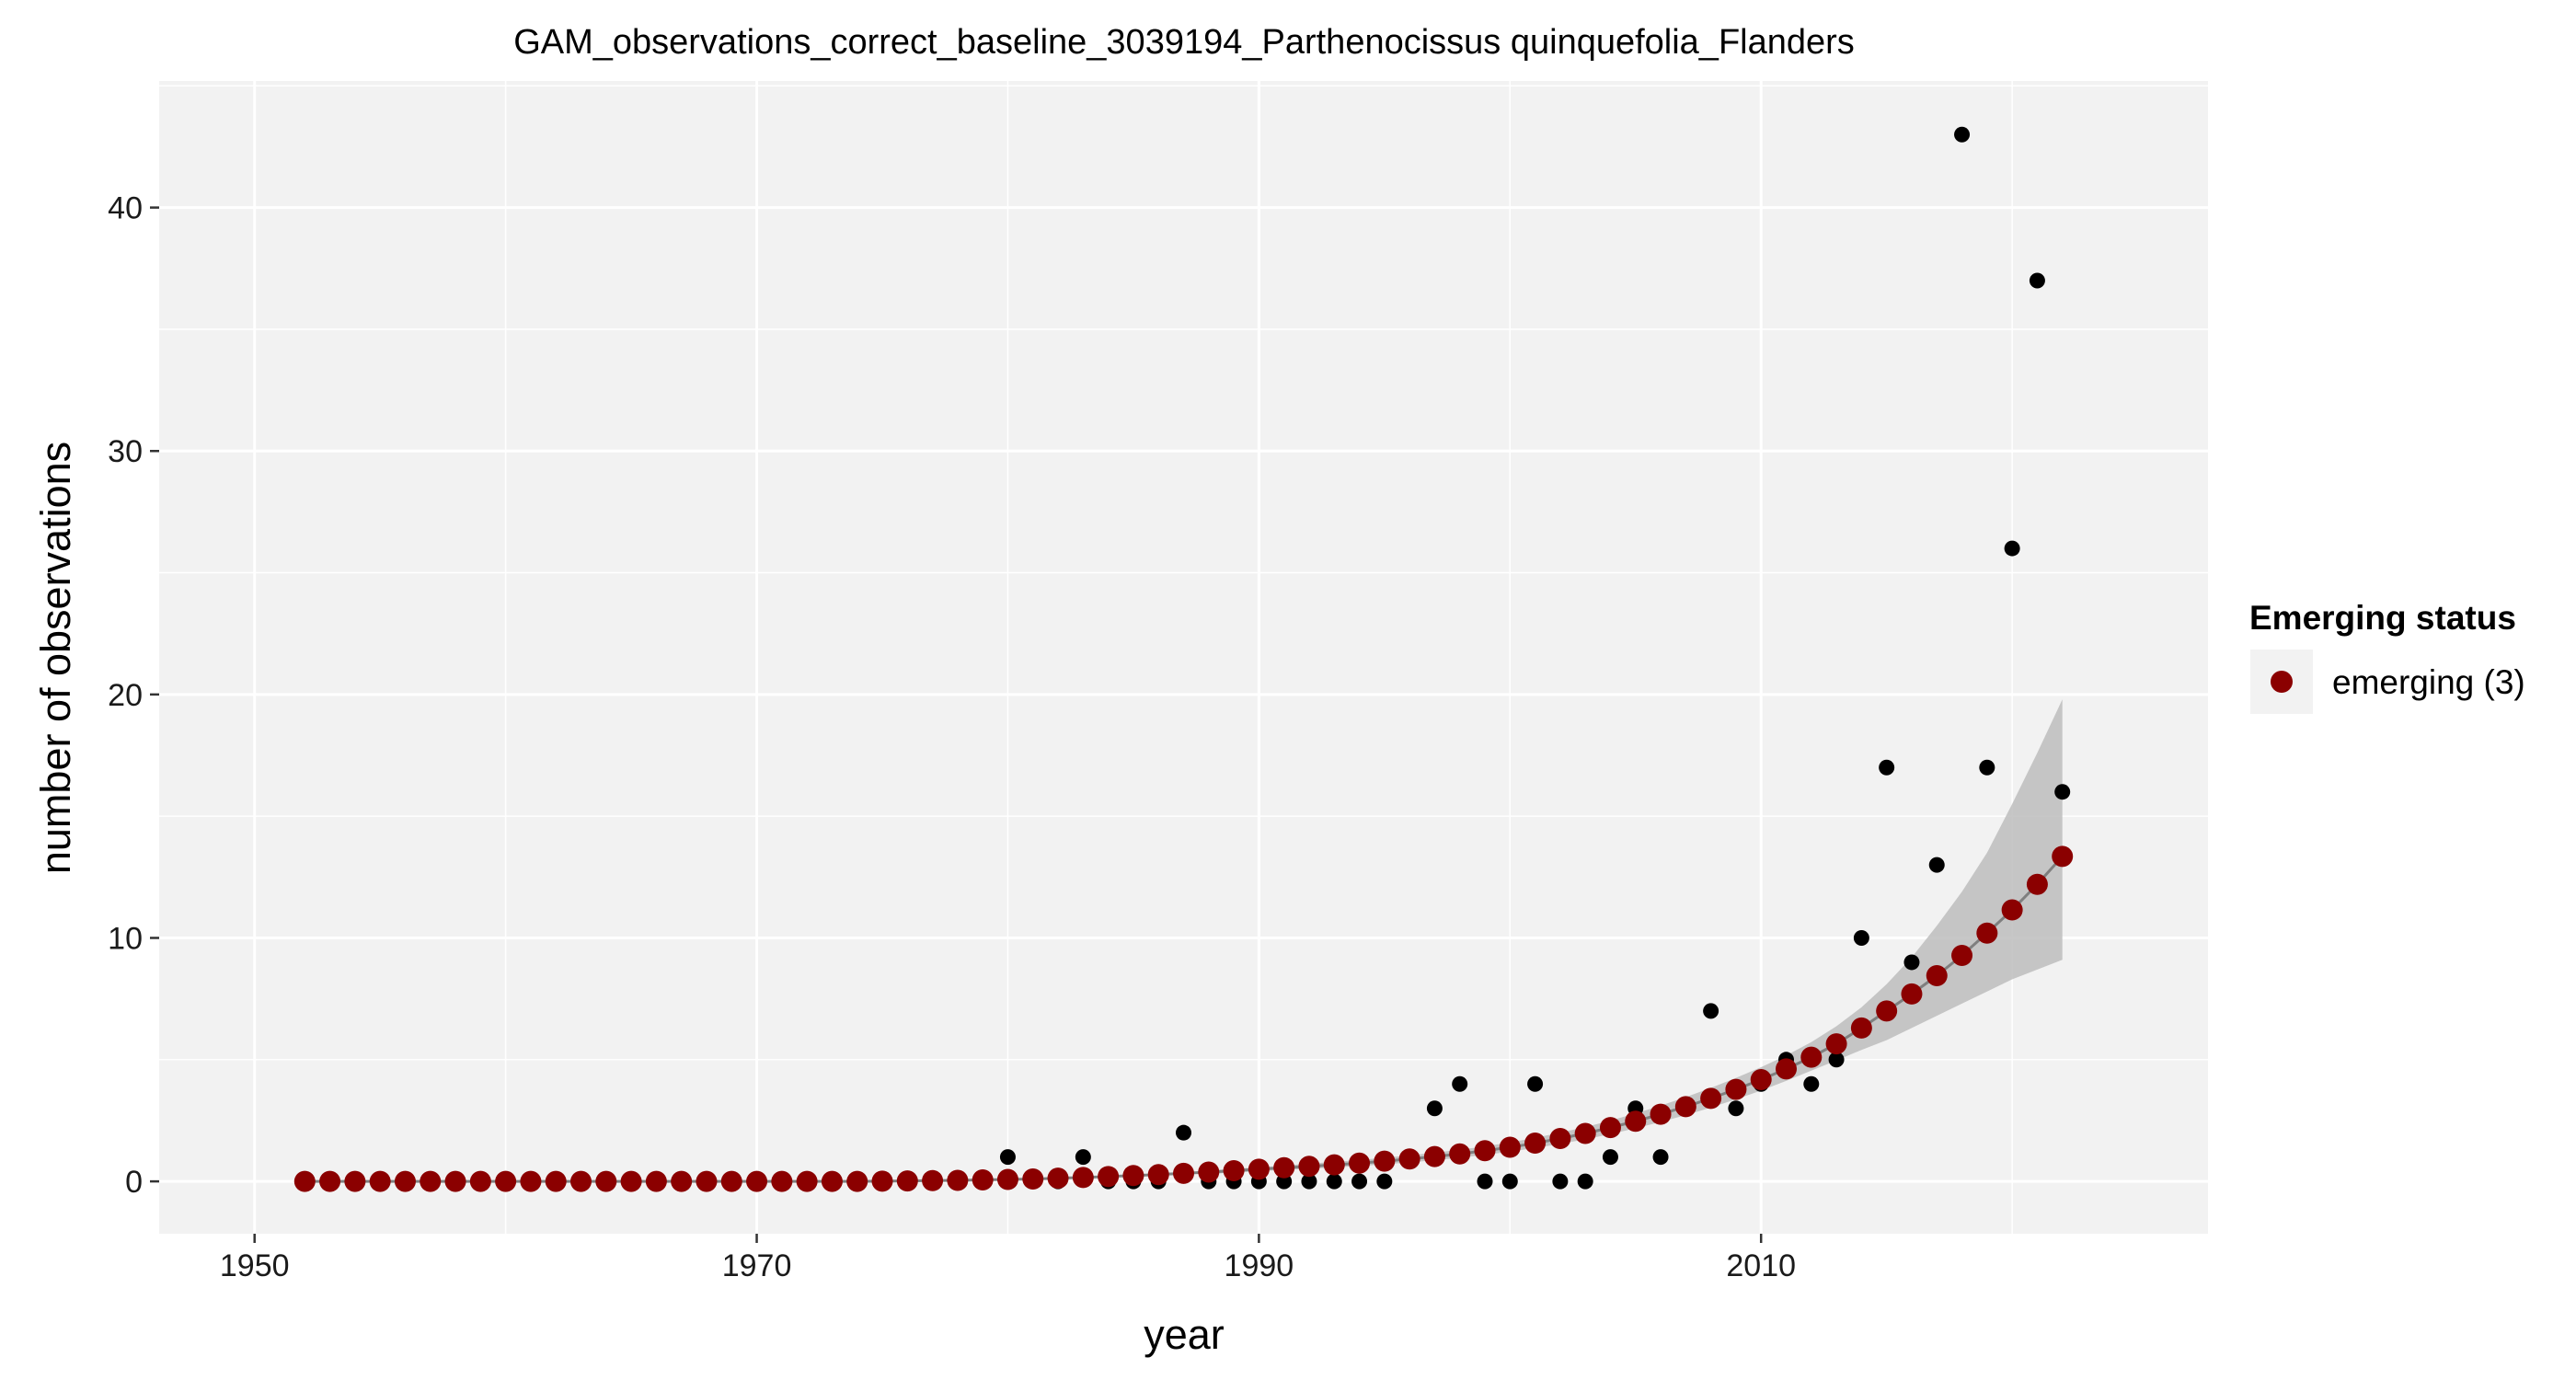 The height and width of the screenshot is (1380, 2576). I want to click on y-tick-label: 20, so click(126, 695).